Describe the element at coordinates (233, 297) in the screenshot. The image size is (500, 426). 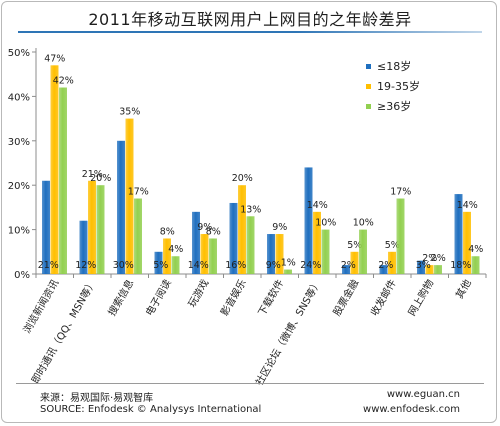
I see `category-label: 影音娱乐` at that location.